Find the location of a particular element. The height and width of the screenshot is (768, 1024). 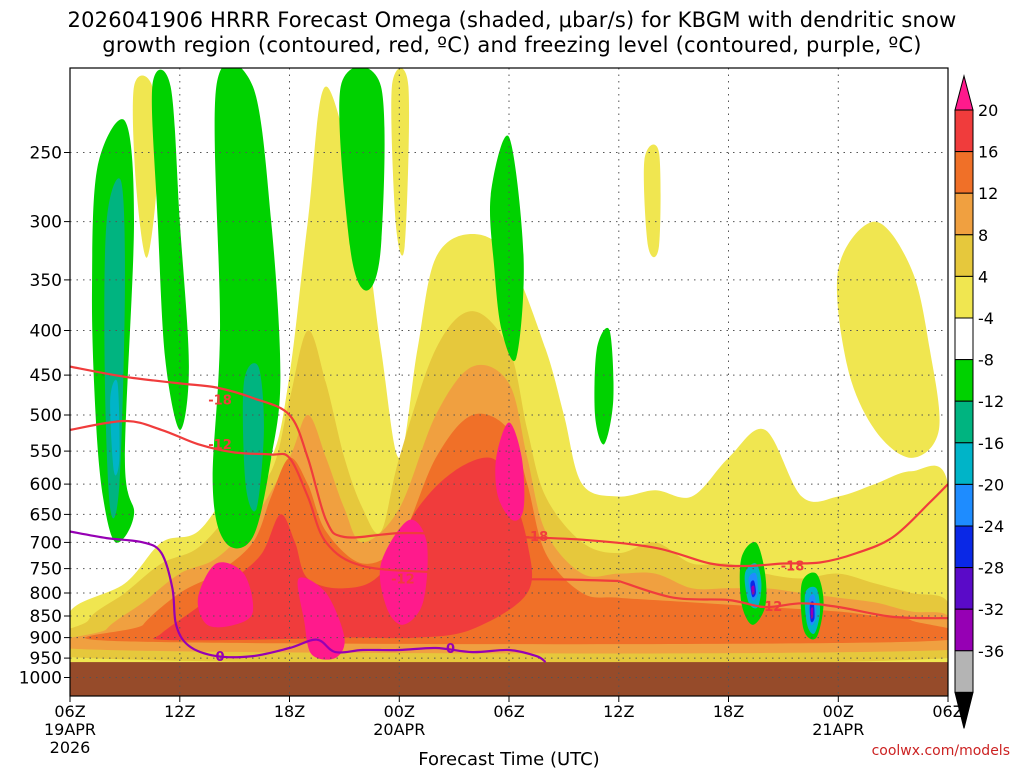

x-tick-label-8: 06Z is located at coordinates (947, 711).